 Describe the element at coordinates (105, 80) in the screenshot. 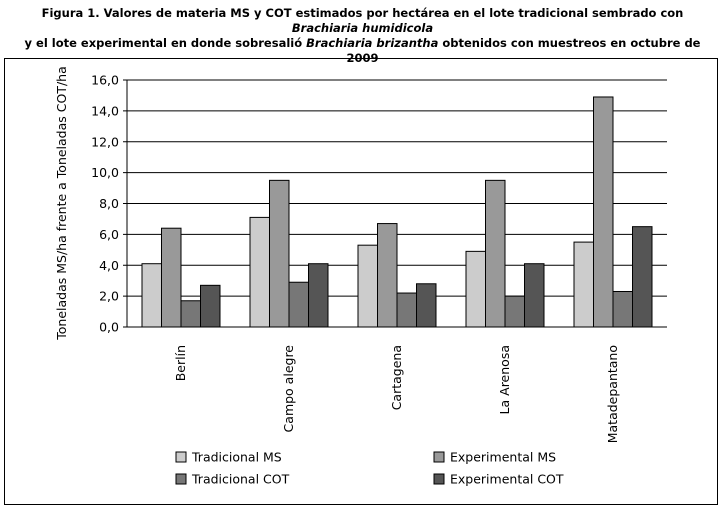

I see `y-tick-label: 16,0` at that location.